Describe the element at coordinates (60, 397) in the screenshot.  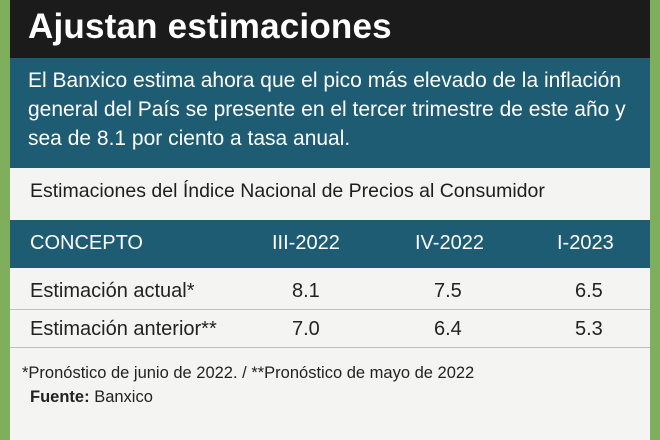
I see `source-label: Fuente:` at that location.